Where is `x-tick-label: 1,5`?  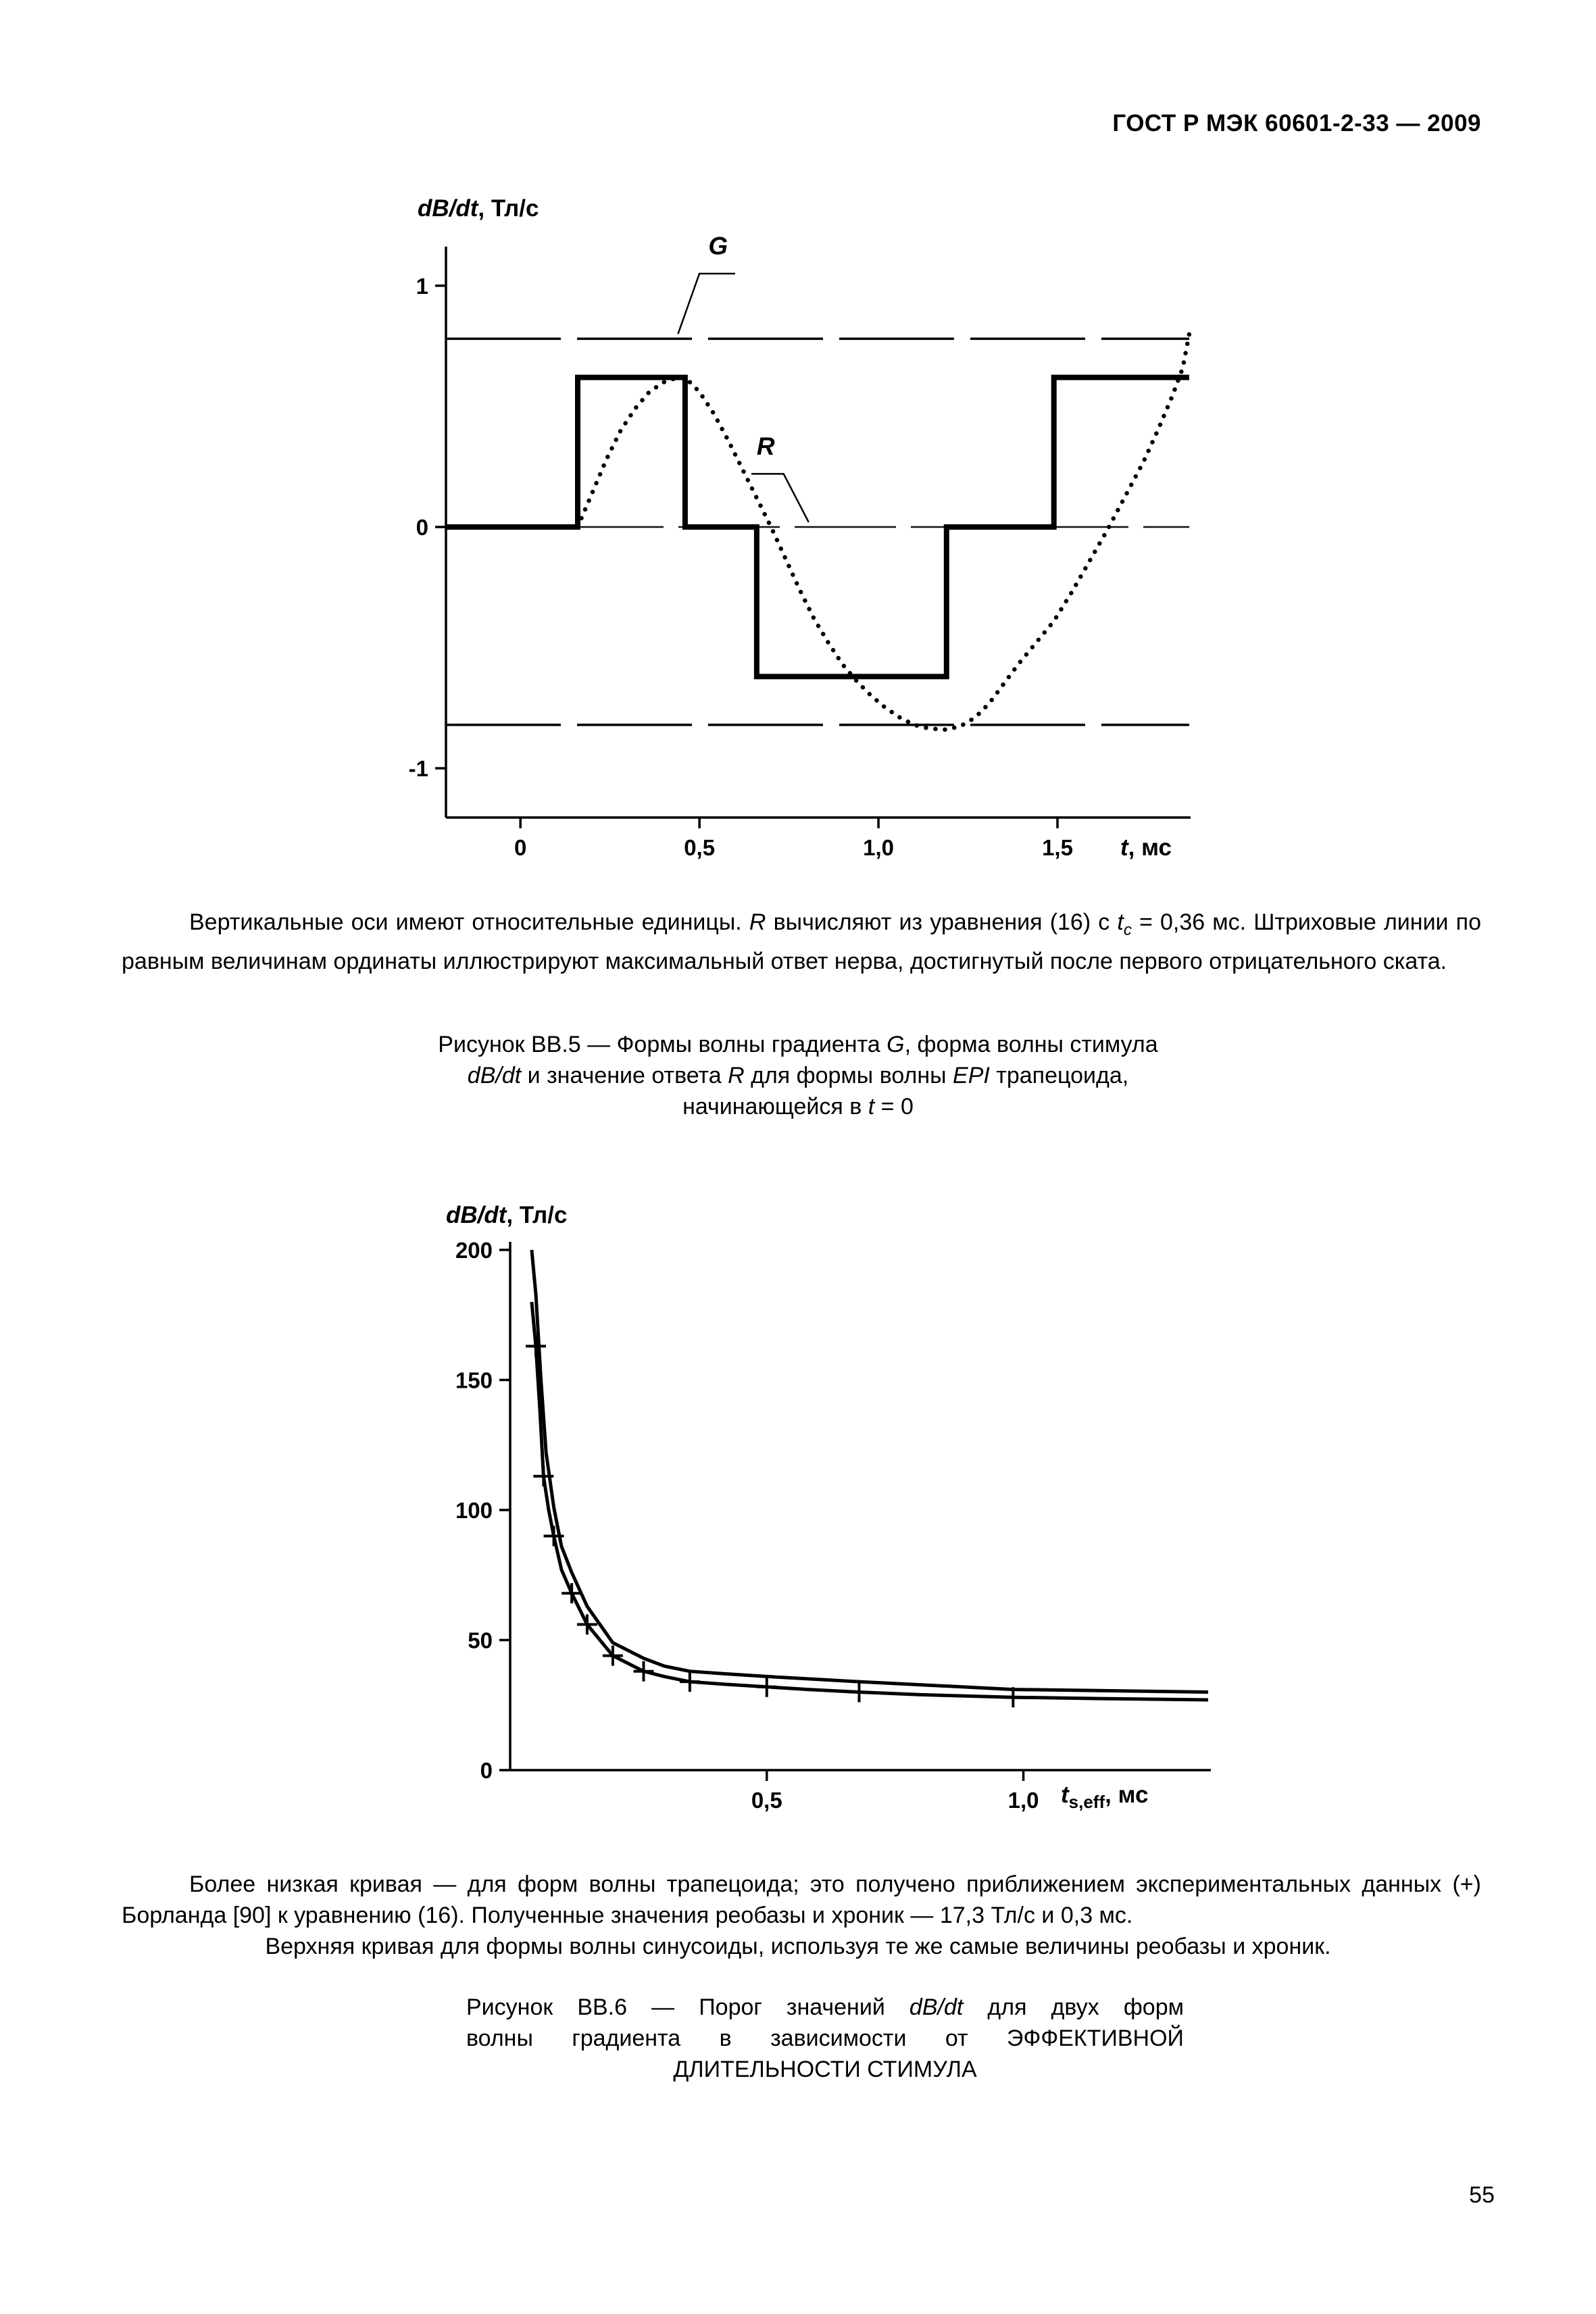 x-tick-label: 1,5 is located at coordinates (1057, 848).